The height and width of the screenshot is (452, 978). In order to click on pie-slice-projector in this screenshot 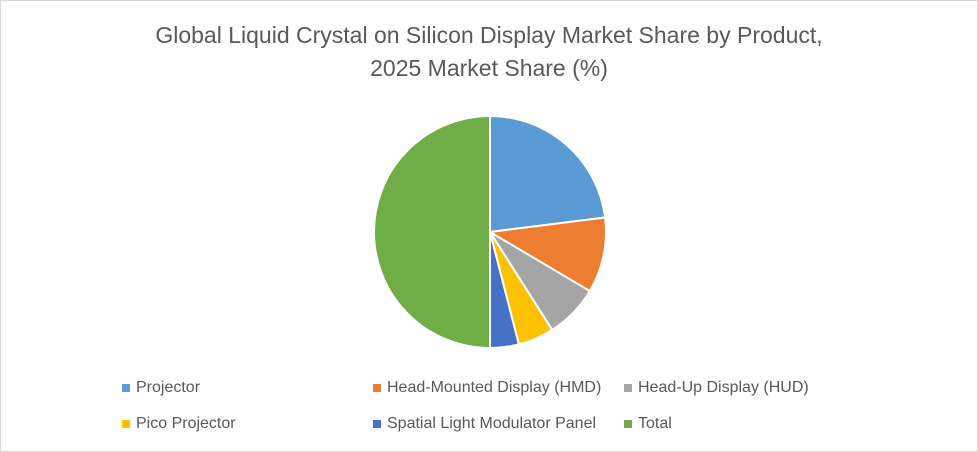, I will do `click(548, 174)`.